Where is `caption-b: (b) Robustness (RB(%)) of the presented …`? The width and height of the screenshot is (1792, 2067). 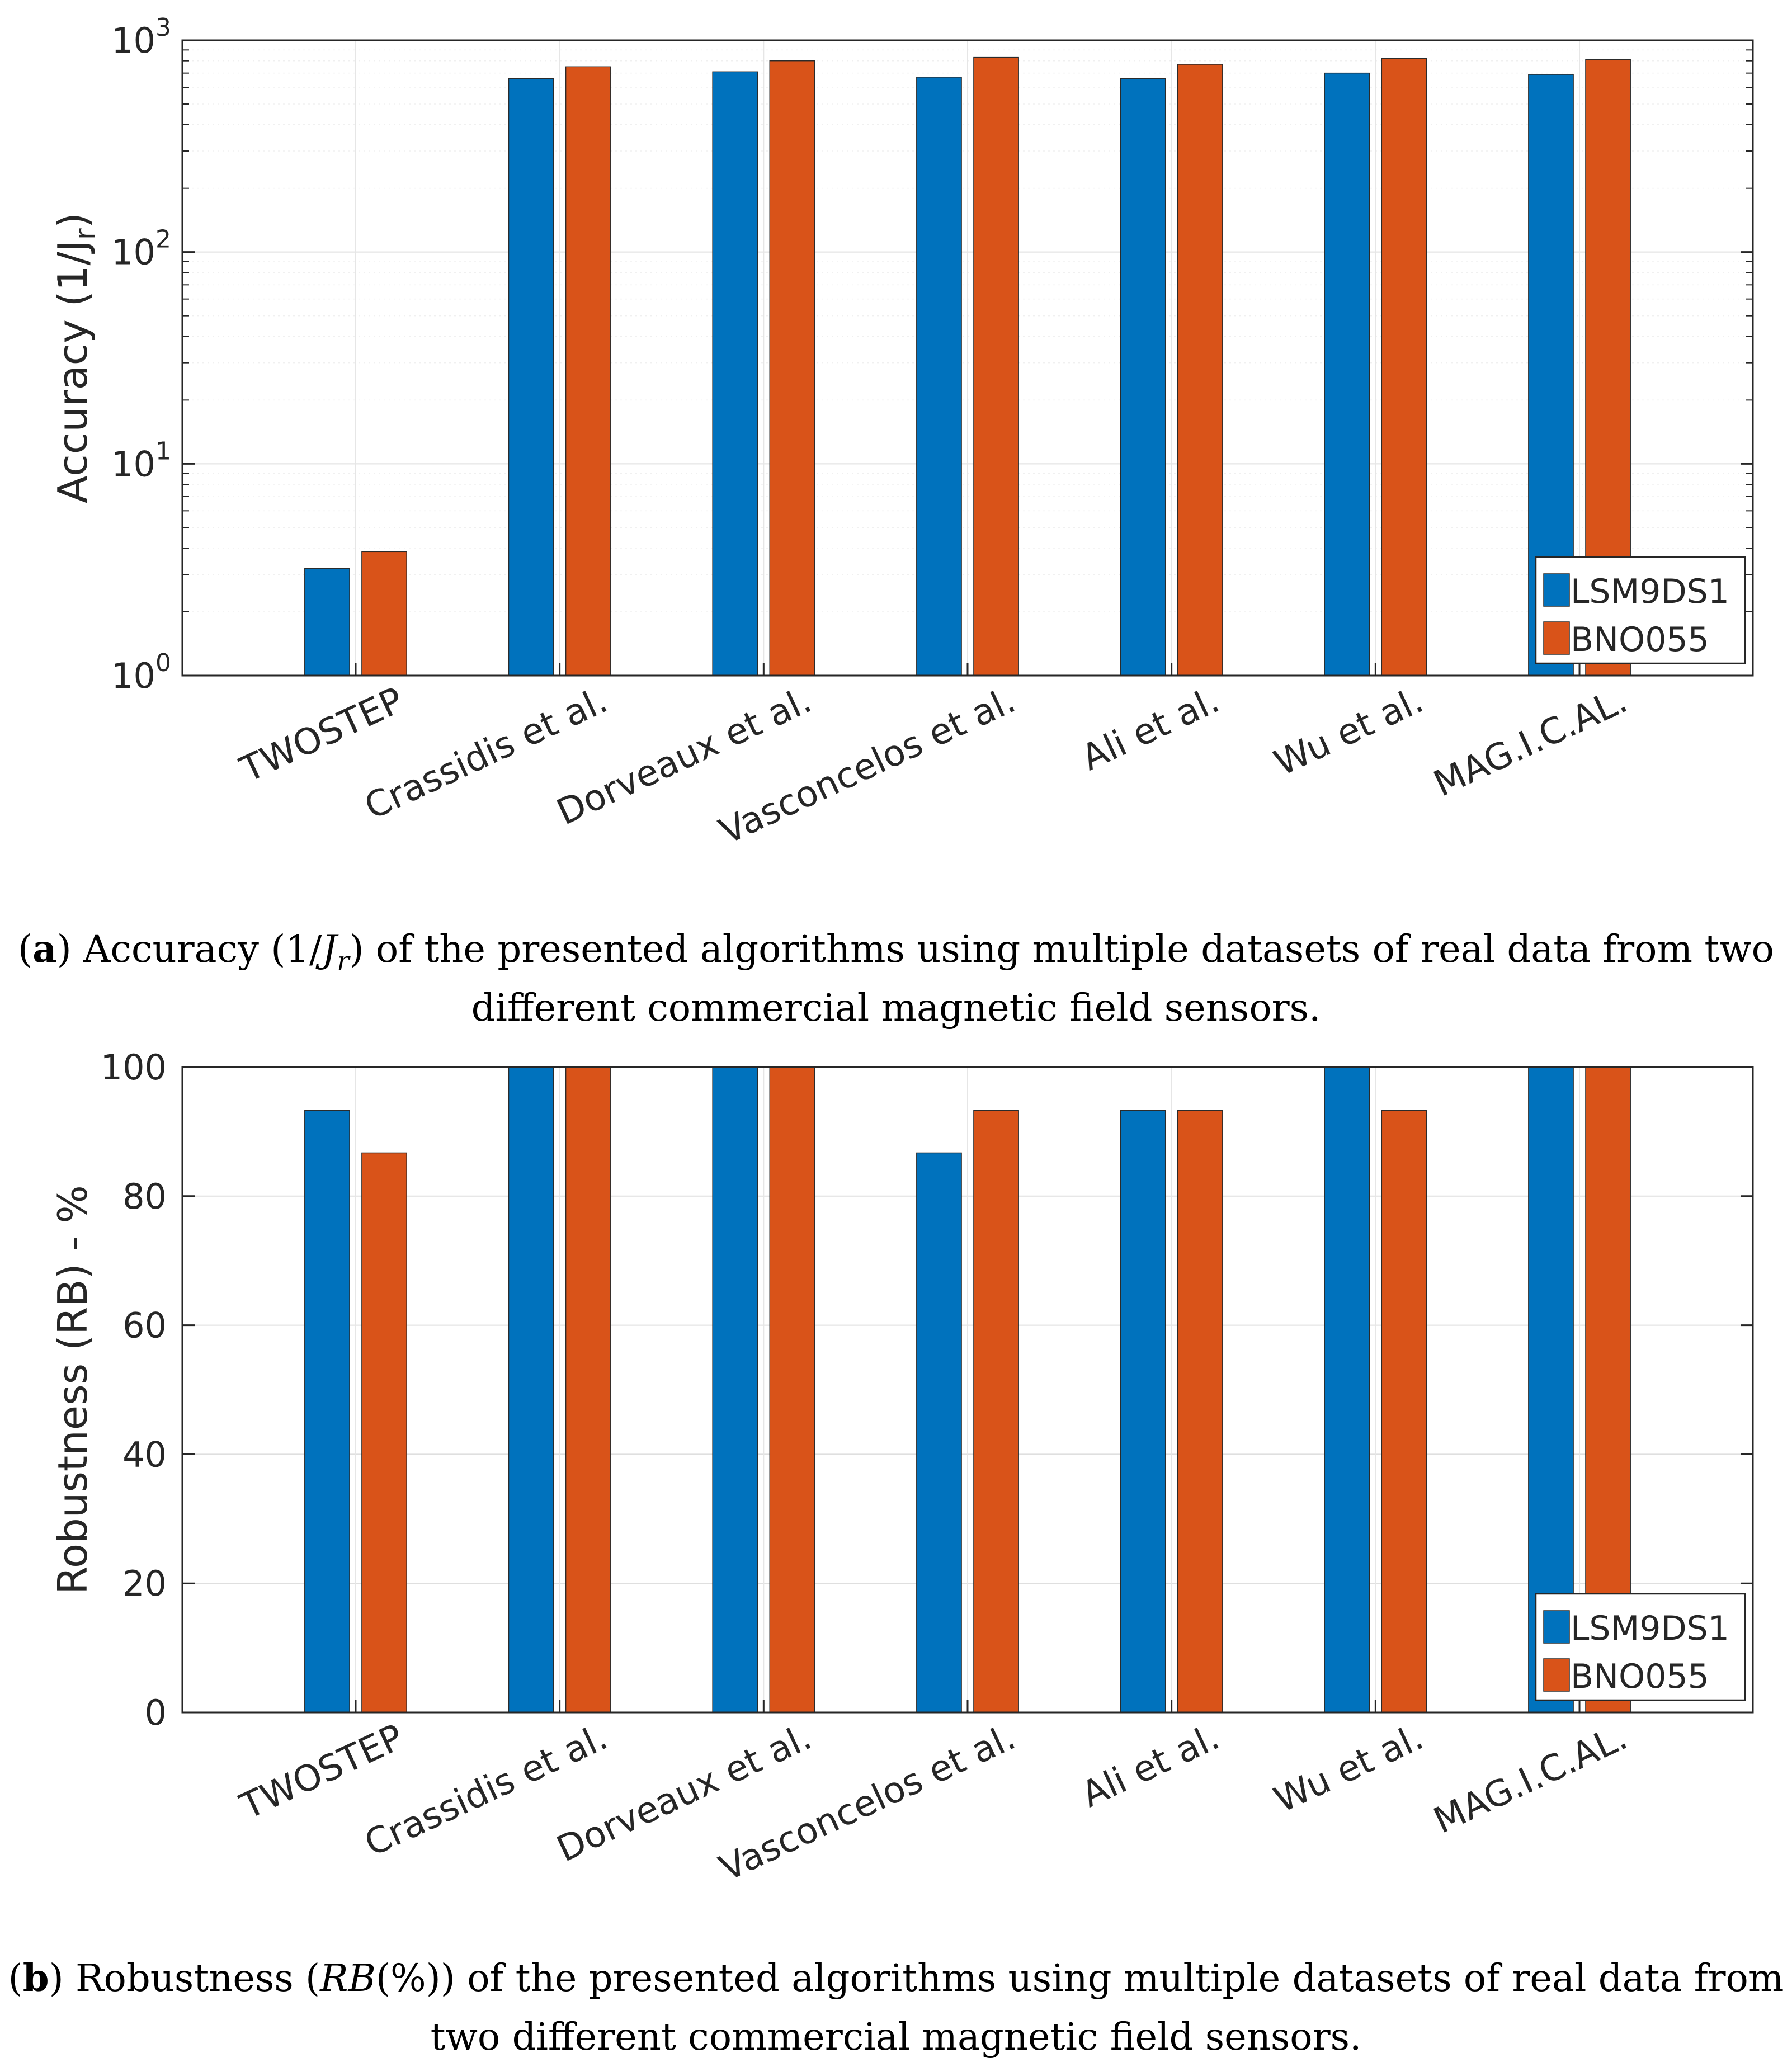
caption-b: (b) Robustness (RB(%)) of the presented … is located at coordinates (896, 2007).